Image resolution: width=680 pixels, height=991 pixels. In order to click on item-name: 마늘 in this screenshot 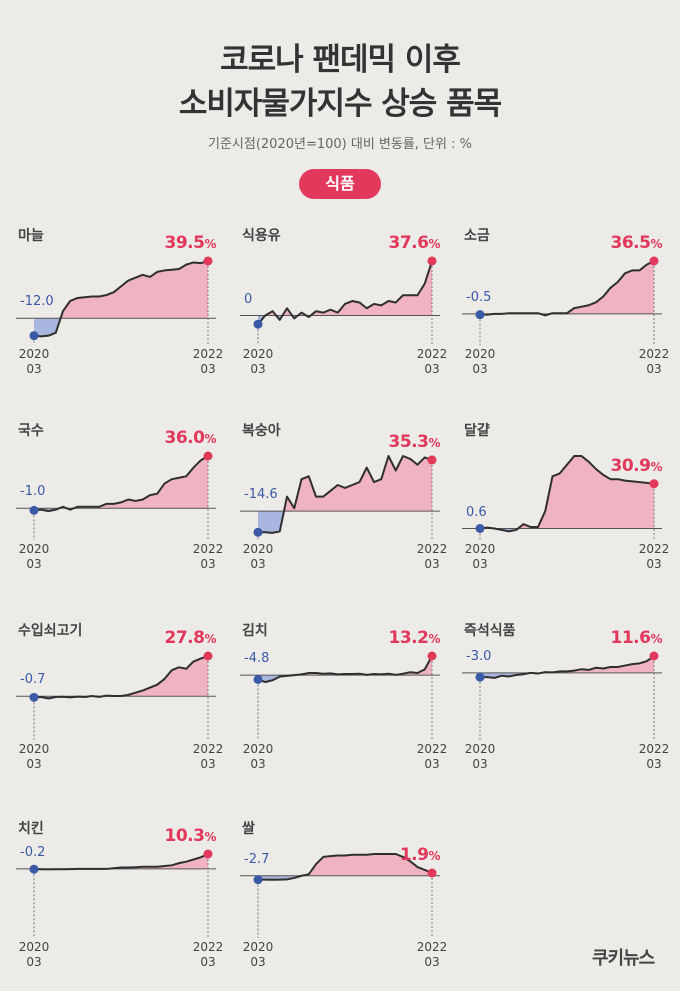, I will do `click(31, 236)`.